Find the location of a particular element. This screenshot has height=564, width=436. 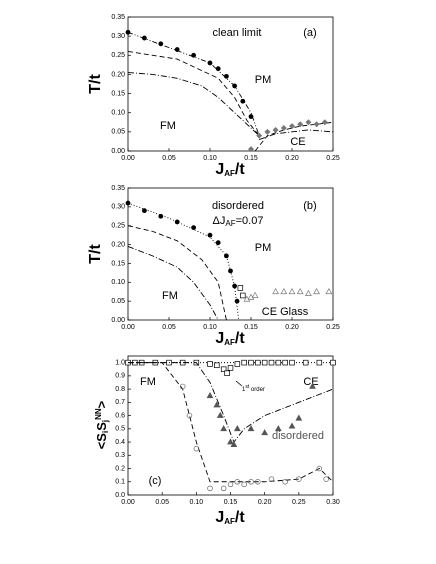

y-tick-label: 0.2 is located at coordinates (120, 468).